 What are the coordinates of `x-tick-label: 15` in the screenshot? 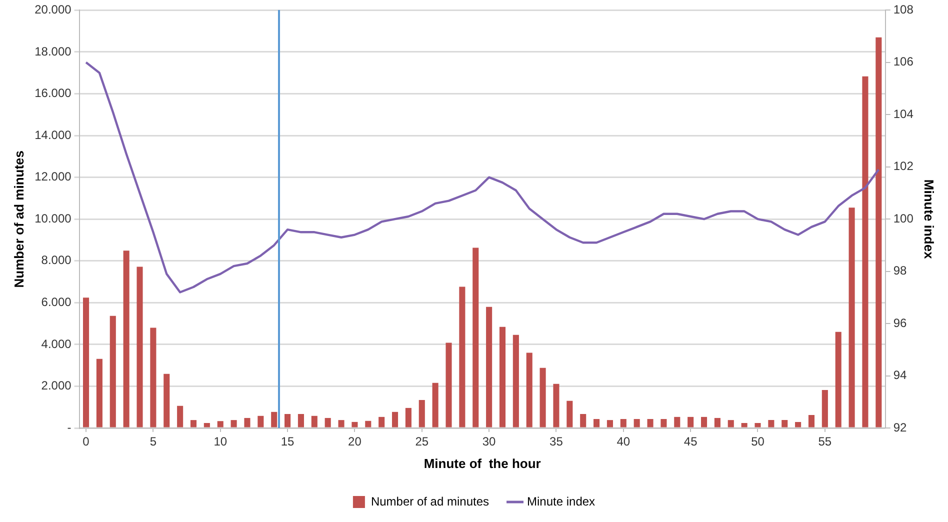 It's located at (287, 441).